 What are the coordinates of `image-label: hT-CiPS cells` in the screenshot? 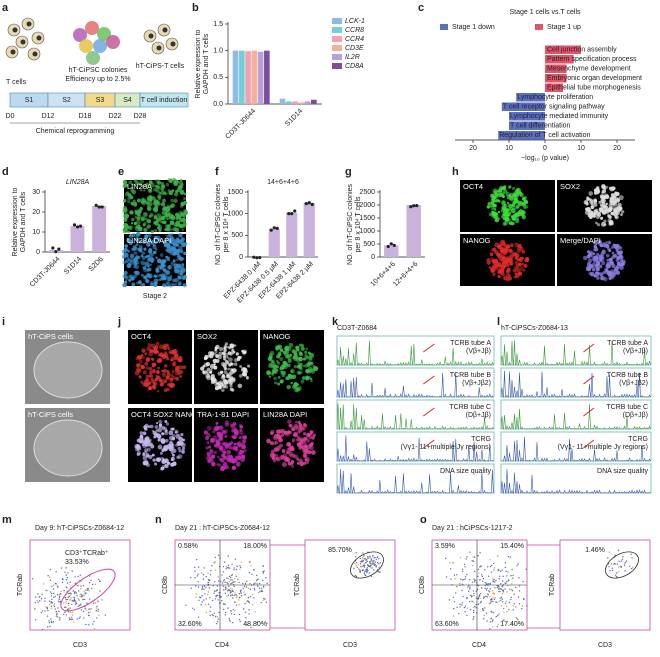 It's located at (50, 336).